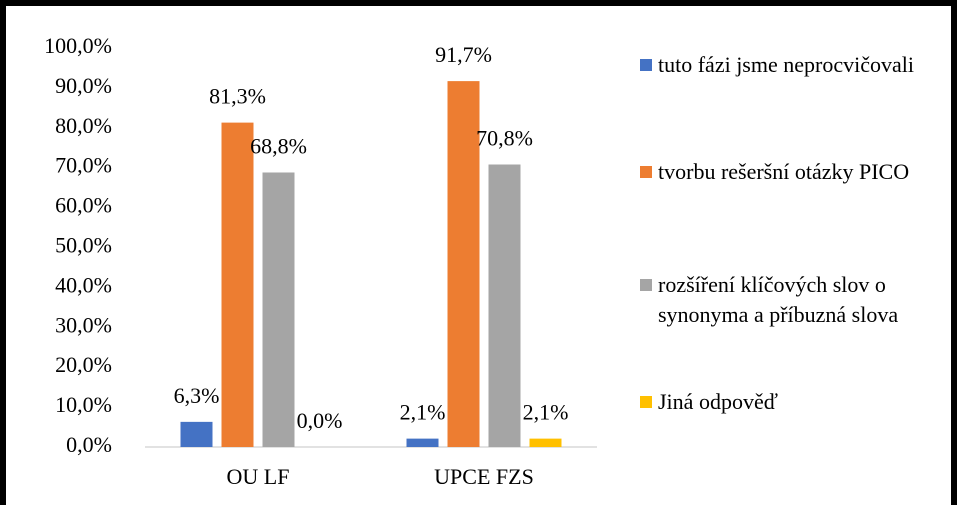 The height and width of the screenshot is (505, 957). I want to click on legend-entry: tvorbu rešeršní otázky PICO, so click(792, 172).